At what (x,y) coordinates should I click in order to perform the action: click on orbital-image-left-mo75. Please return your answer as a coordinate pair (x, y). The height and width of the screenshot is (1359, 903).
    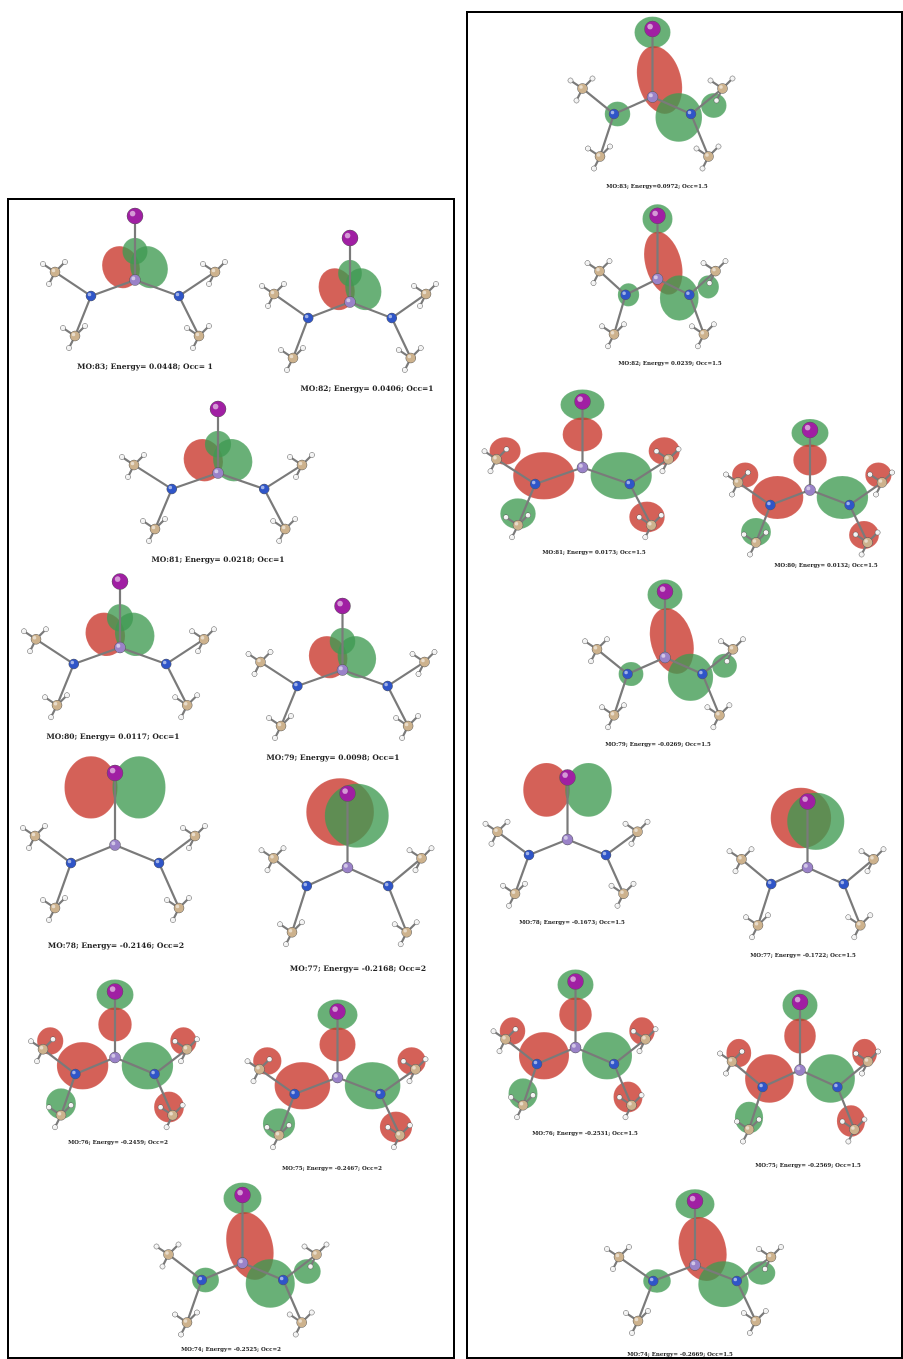
    Looking at the image, I should click on (336, 1075).